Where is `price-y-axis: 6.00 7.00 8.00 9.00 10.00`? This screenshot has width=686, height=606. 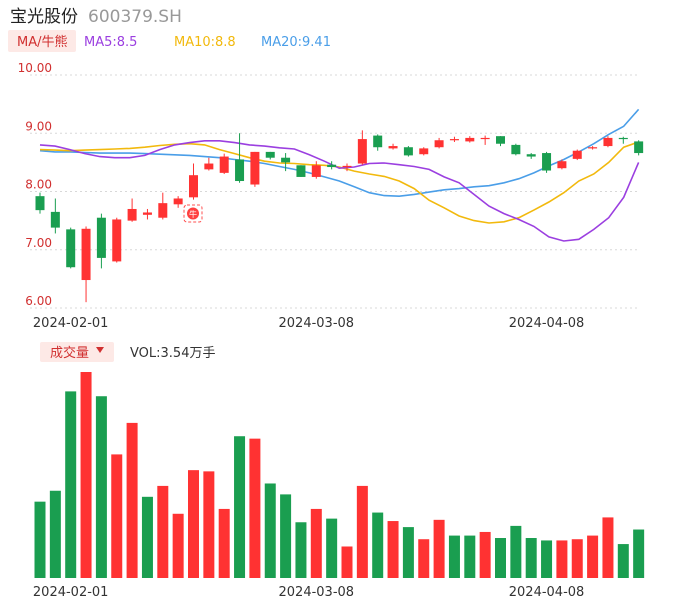
price-y-axis: 6.00 7.00 8.00 9.00 10.00 is located at coordinates (35, 184).